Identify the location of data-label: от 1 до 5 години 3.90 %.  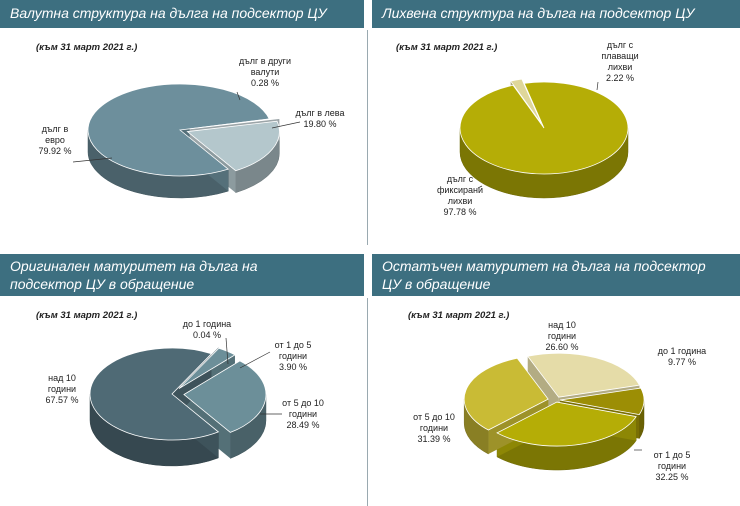
(293, 356).